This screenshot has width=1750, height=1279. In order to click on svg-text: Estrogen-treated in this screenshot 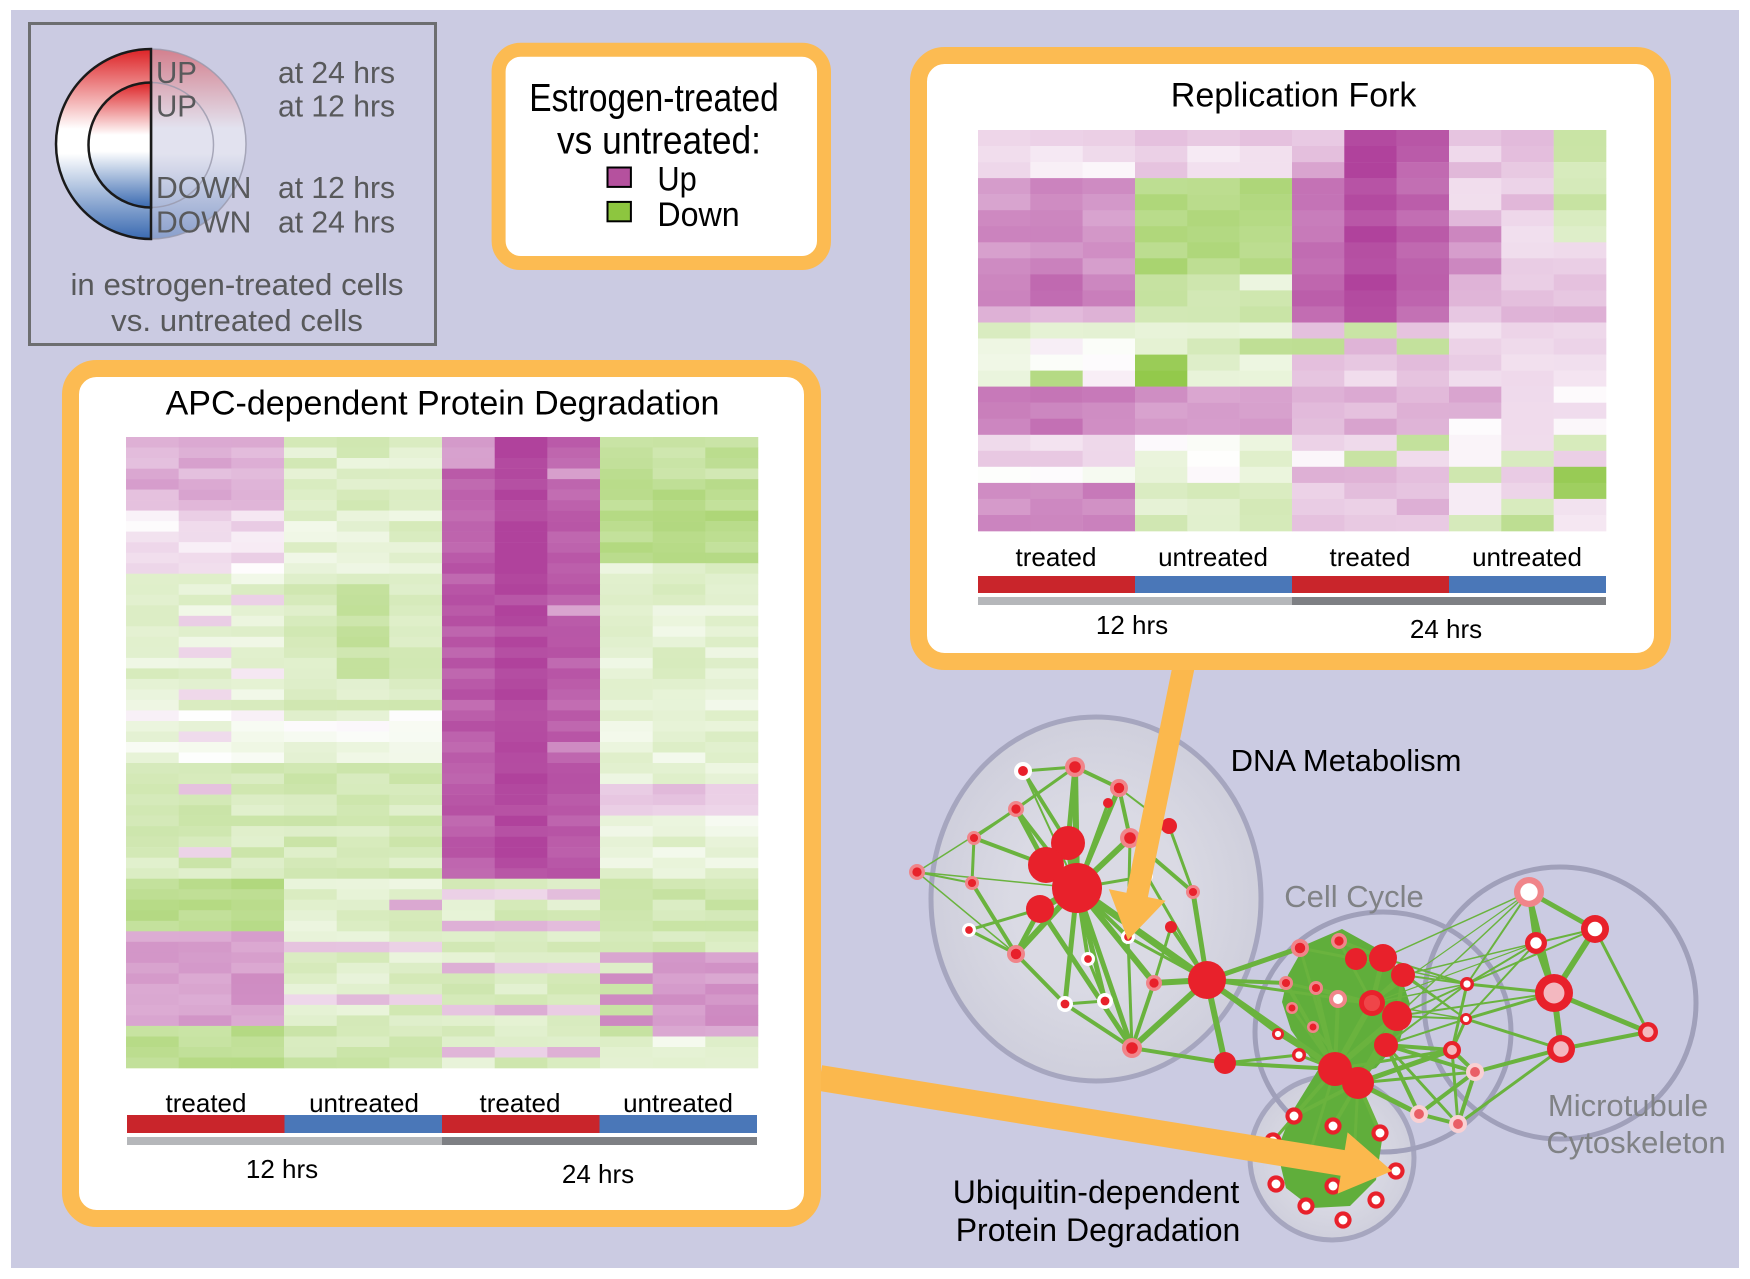, I will do `click(653, 98)`.